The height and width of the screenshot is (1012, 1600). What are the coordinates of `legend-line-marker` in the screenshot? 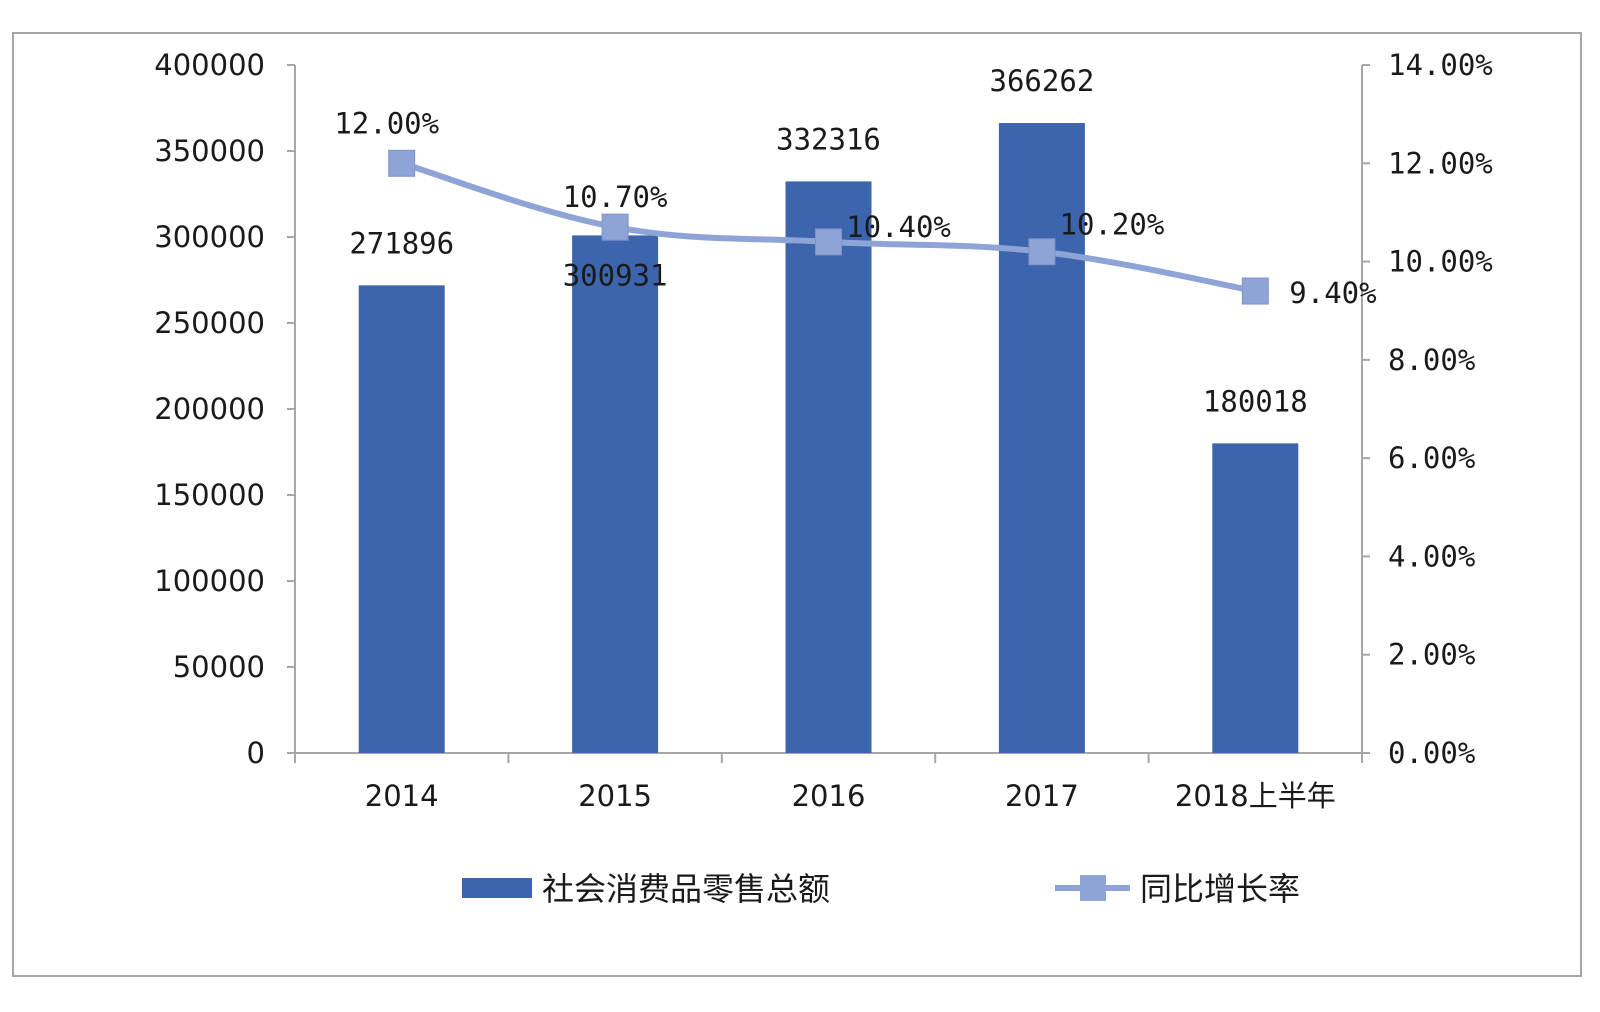 It's located at (1093, 888).